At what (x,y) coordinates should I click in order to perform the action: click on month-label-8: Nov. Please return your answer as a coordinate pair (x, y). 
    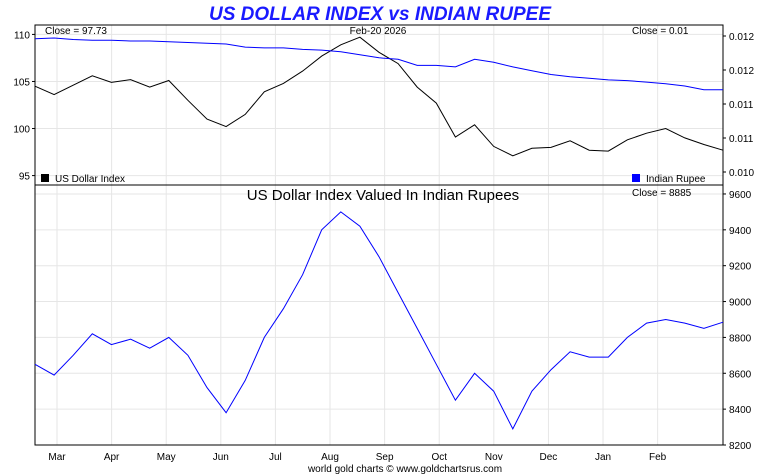
    Looking at the image, I should click on (494, 457).